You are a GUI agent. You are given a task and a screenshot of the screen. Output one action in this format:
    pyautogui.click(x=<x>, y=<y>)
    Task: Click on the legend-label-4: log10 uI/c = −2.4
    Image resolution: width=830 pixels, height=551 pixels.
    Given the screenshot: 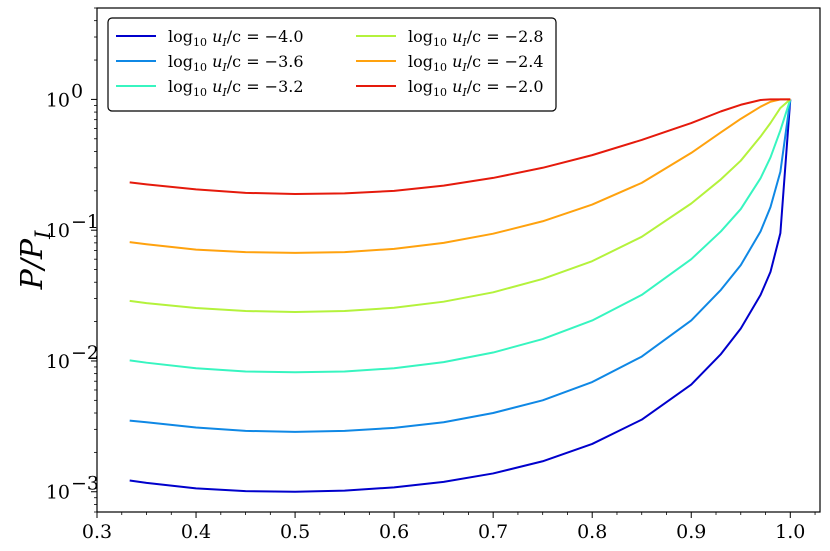 What is the action you would take?
    pyautogui.click(x=476, y=63)
    